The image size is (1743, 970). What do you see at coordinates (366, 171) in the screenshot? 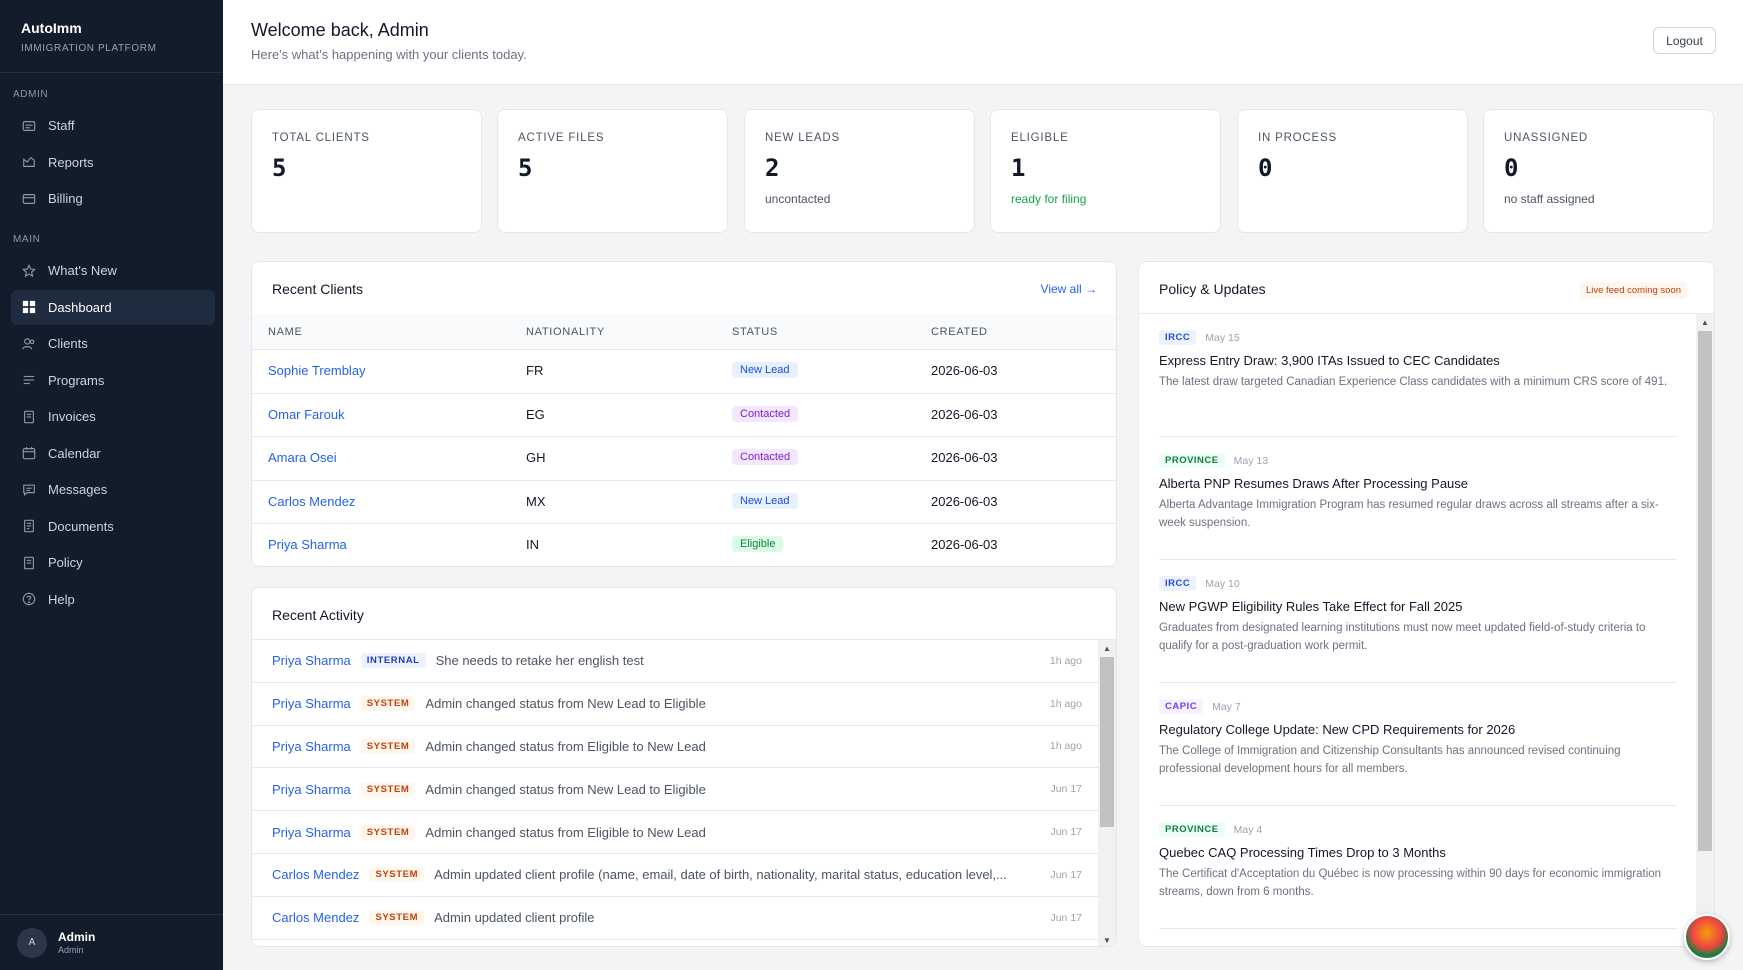
I see `stat-card-total-clients: TOTAL CLIENTS 5` at bounding box center [366, 171].